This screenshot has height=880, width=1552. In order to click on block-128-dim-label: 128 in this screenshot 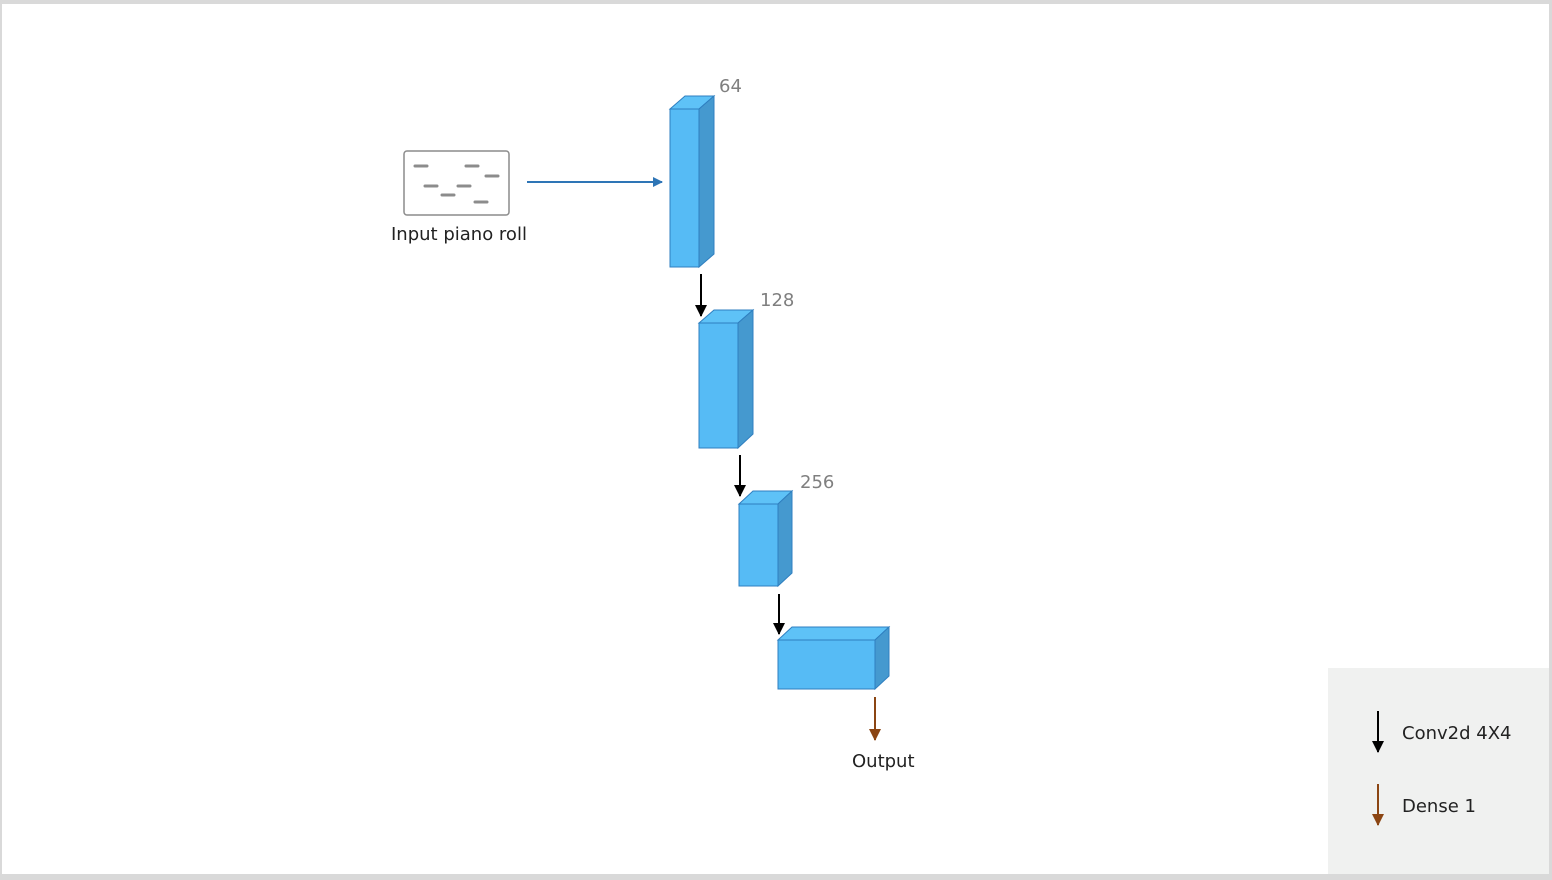, I will do `click(777, 300)`.